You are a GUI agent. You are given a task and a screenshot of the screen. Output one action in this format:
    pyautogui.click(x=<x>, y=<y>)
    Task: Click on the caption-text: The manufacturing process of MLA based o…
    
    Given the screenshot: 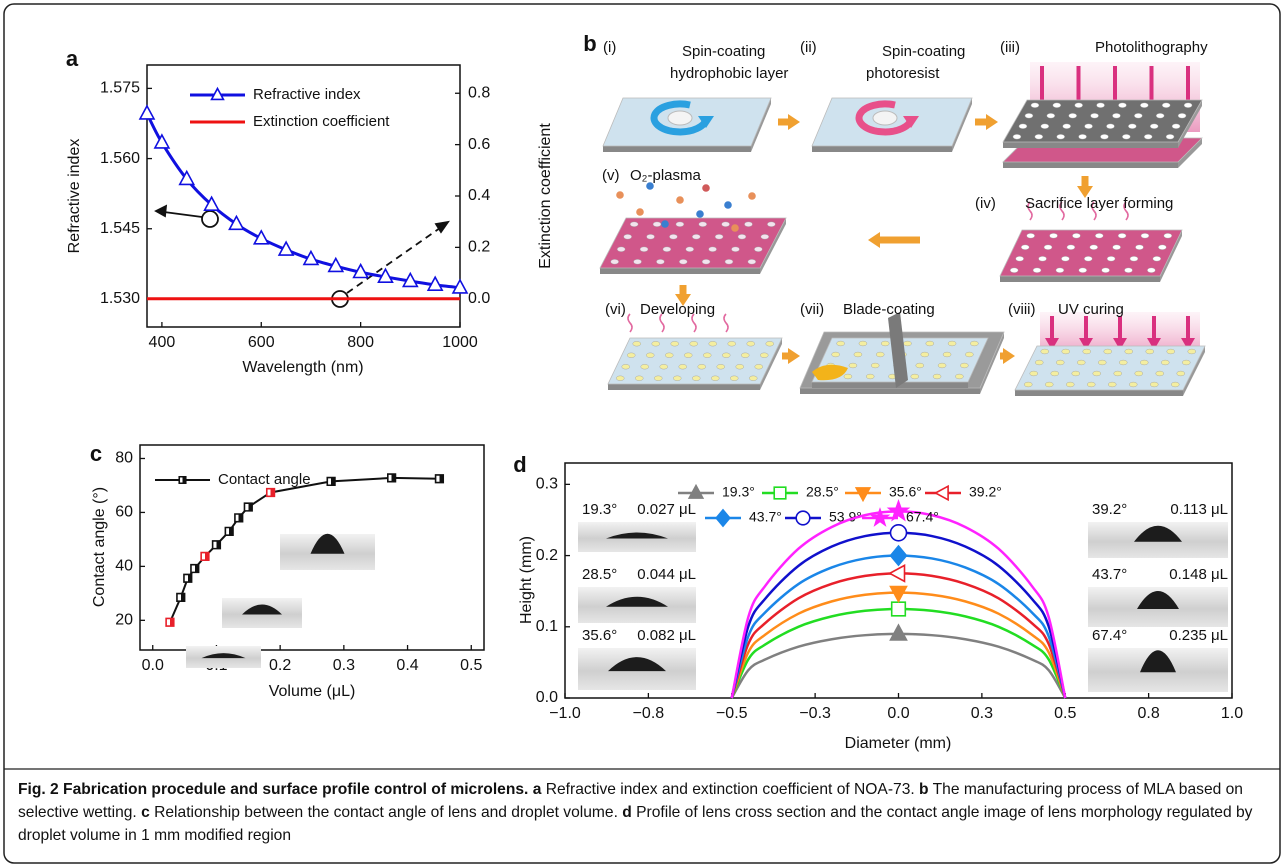 What is the action you would take?
    pyautogui.click(x=630, y=801)
    